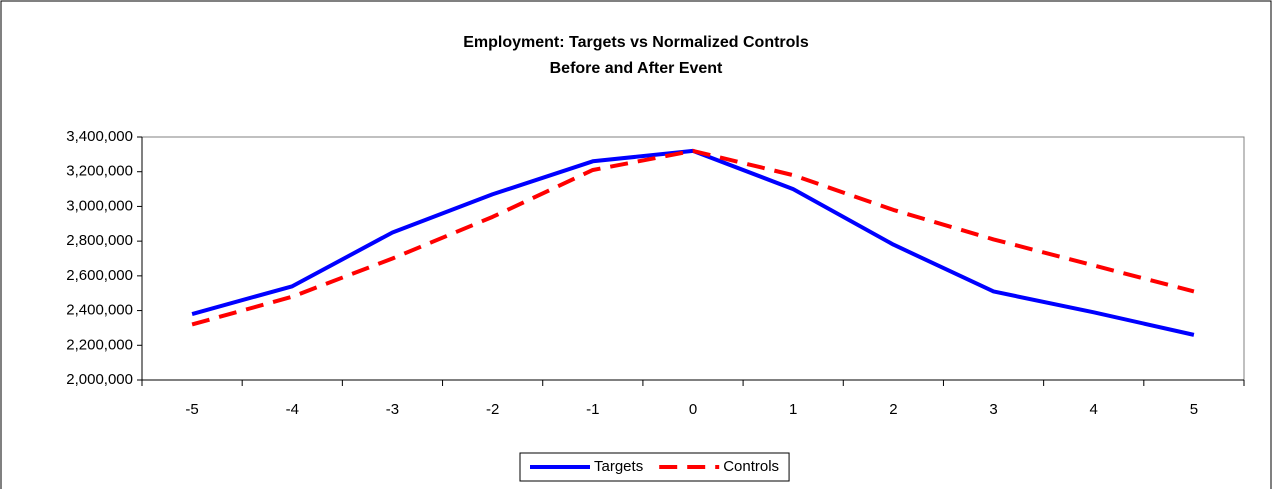  What do you see at coordinates (99, 240) in the screenshot?
I see `y-tick-label: 2,800,000` at bounding box center [99, 240].